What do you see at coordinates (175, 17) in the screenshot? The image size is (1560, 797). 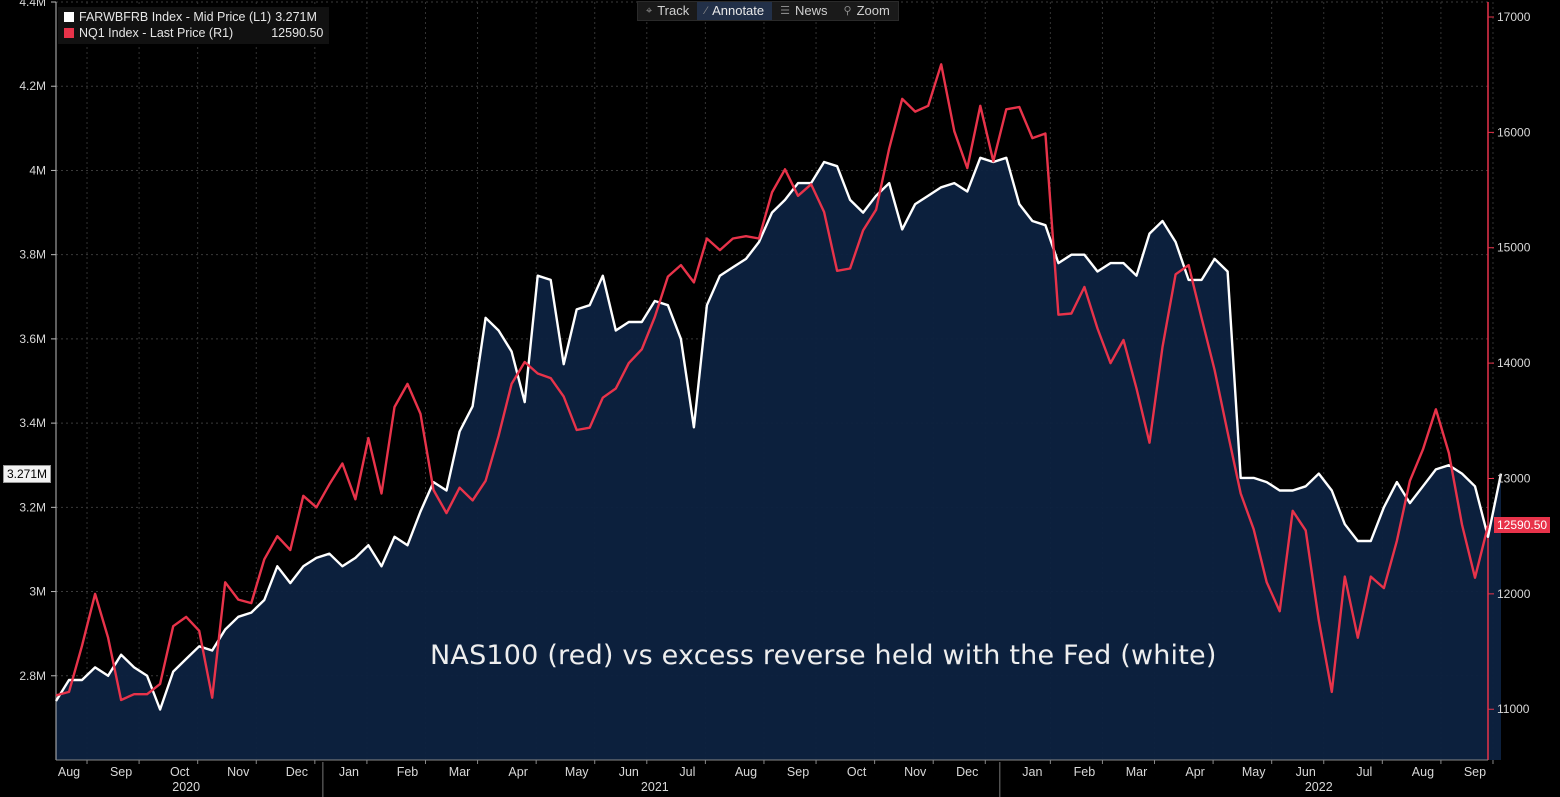 I see `legend-series1-label: FARWBFRB Index - Mid Price (L1)` at bounding box center [175, 17].